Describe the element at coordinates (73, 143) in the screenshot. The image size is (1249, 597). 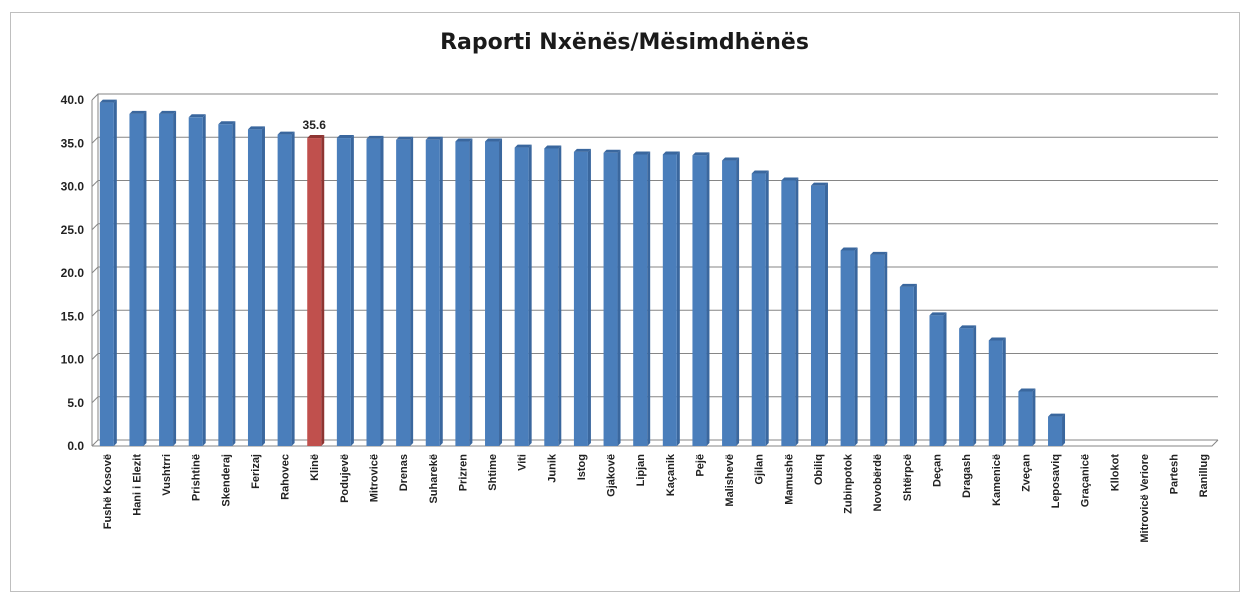
I see `y-tick-label: 35.0` at that location.